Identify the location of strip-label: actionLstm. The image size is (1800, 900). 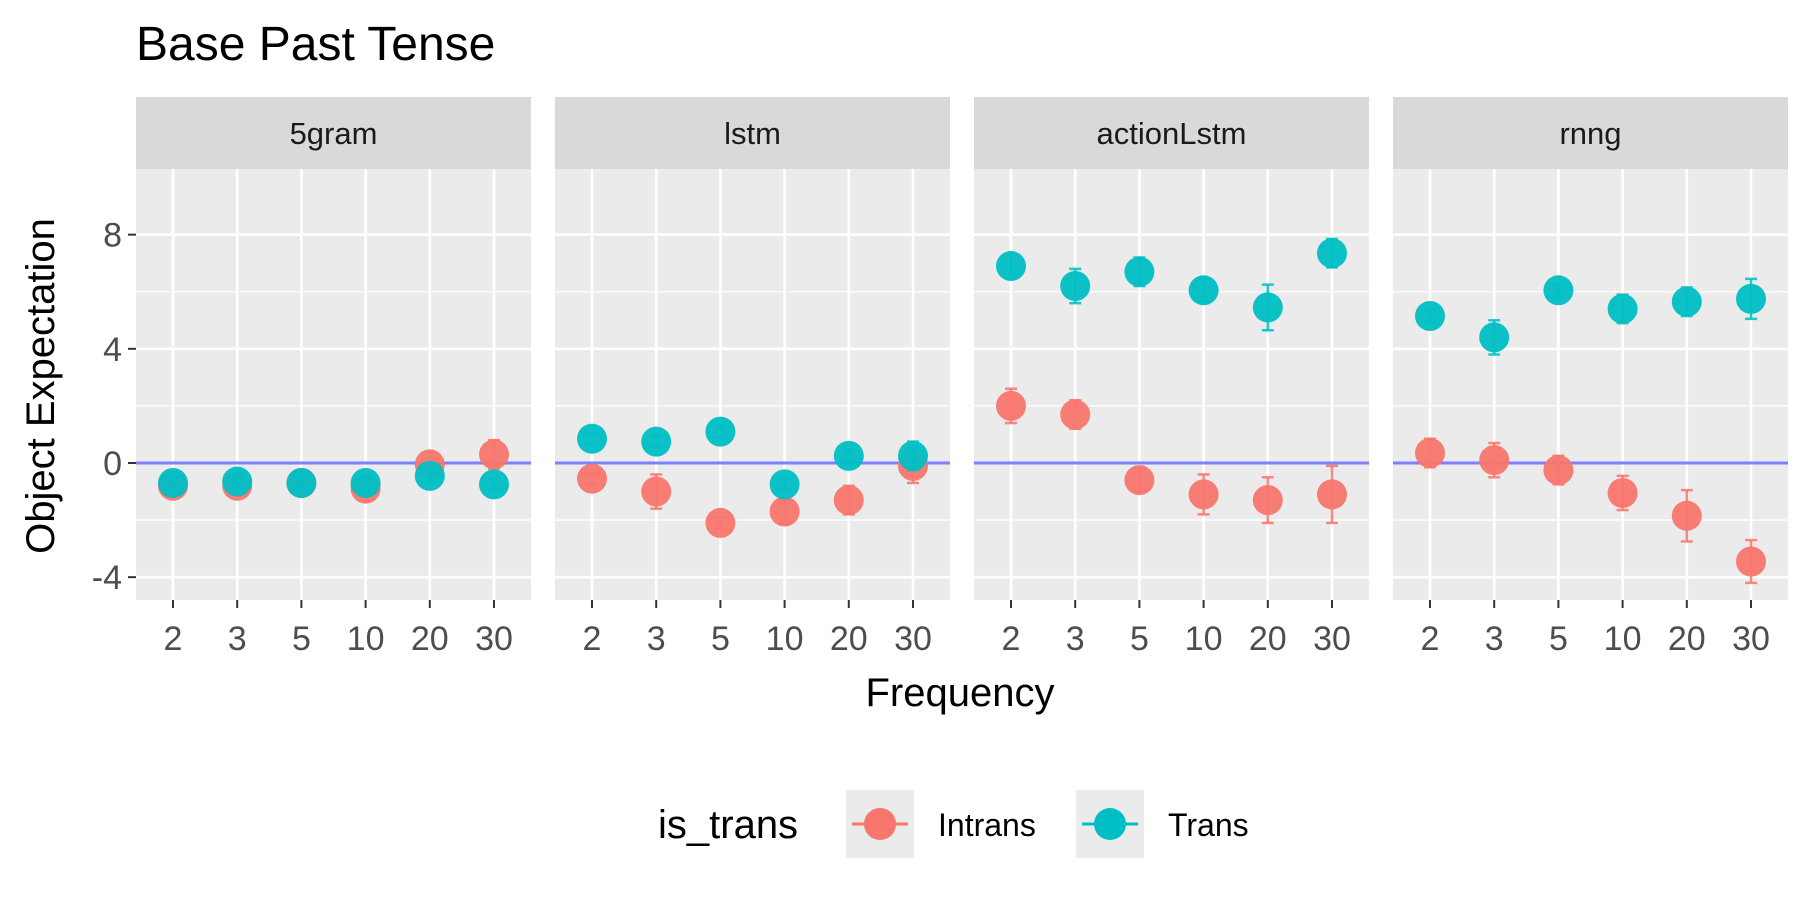
(1172, 133).